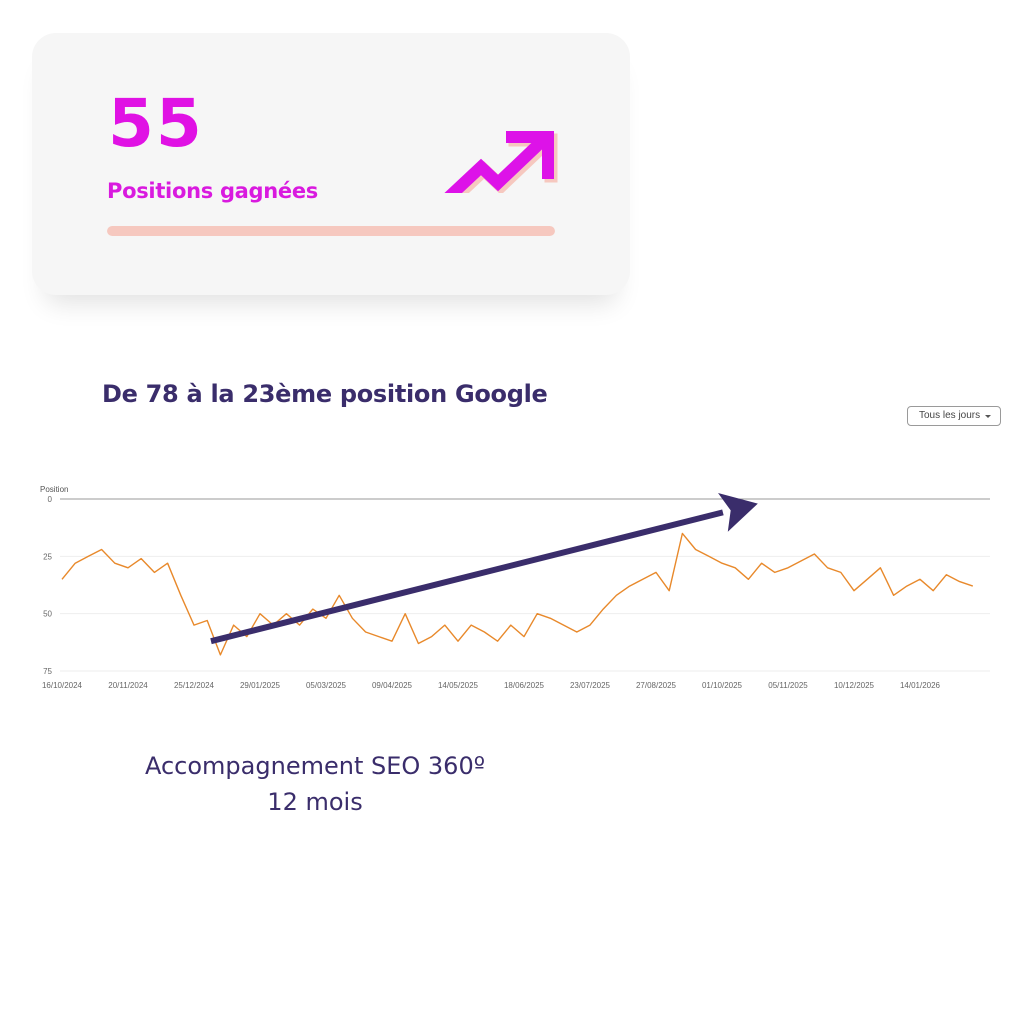 This screenshot has height=1024, width=1024. Describe the element at coordinates (194, 685) in the screenshot. I see `x-tick-label: 25/12/2024` at that location.